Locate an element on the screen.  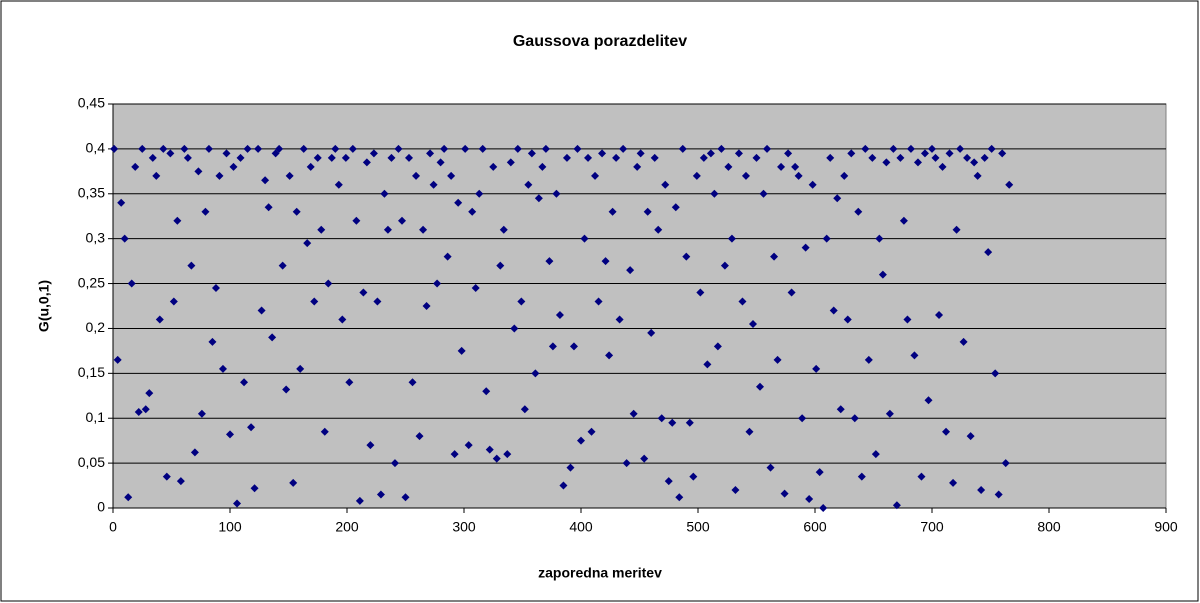
x-axis-label: zaporedna meritev is located at coordinates (600, 573).